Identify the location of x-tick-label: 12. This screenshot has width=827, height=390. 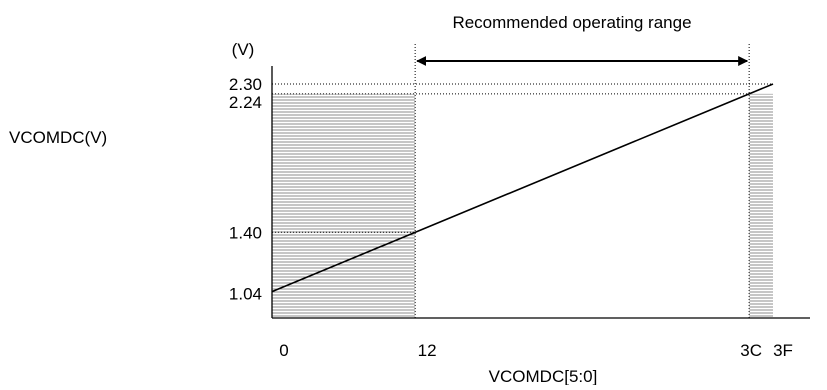
(427, 350).